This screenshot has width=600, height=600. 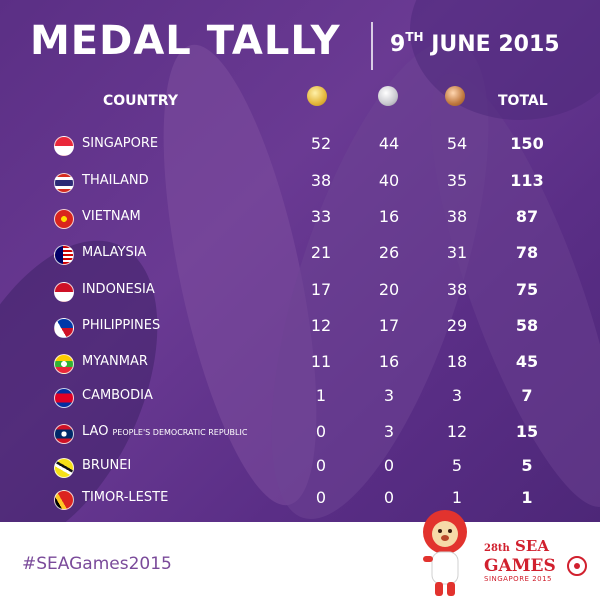 I want to click on table-row: TIMOR-LESTE 0 0 1 1, so click(x=300, y=498).